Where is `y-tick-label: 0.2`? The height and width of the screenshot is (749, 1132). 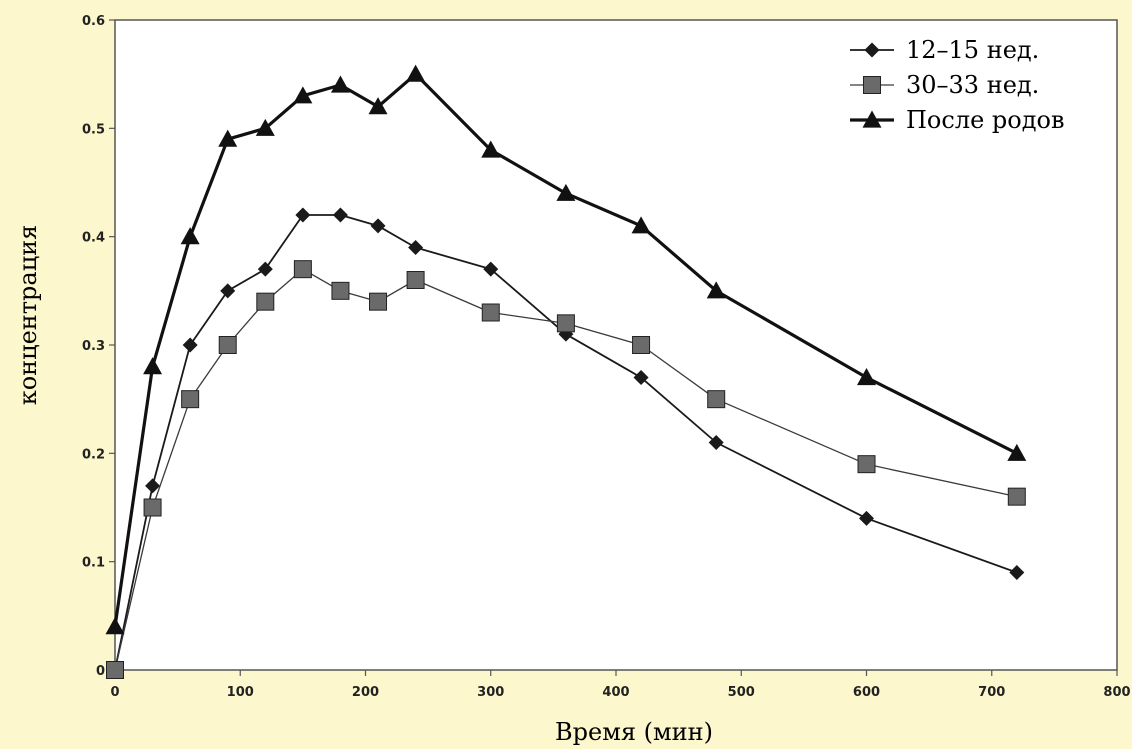
y-tick-label: 0.2 is located at coordinates (93, 454).